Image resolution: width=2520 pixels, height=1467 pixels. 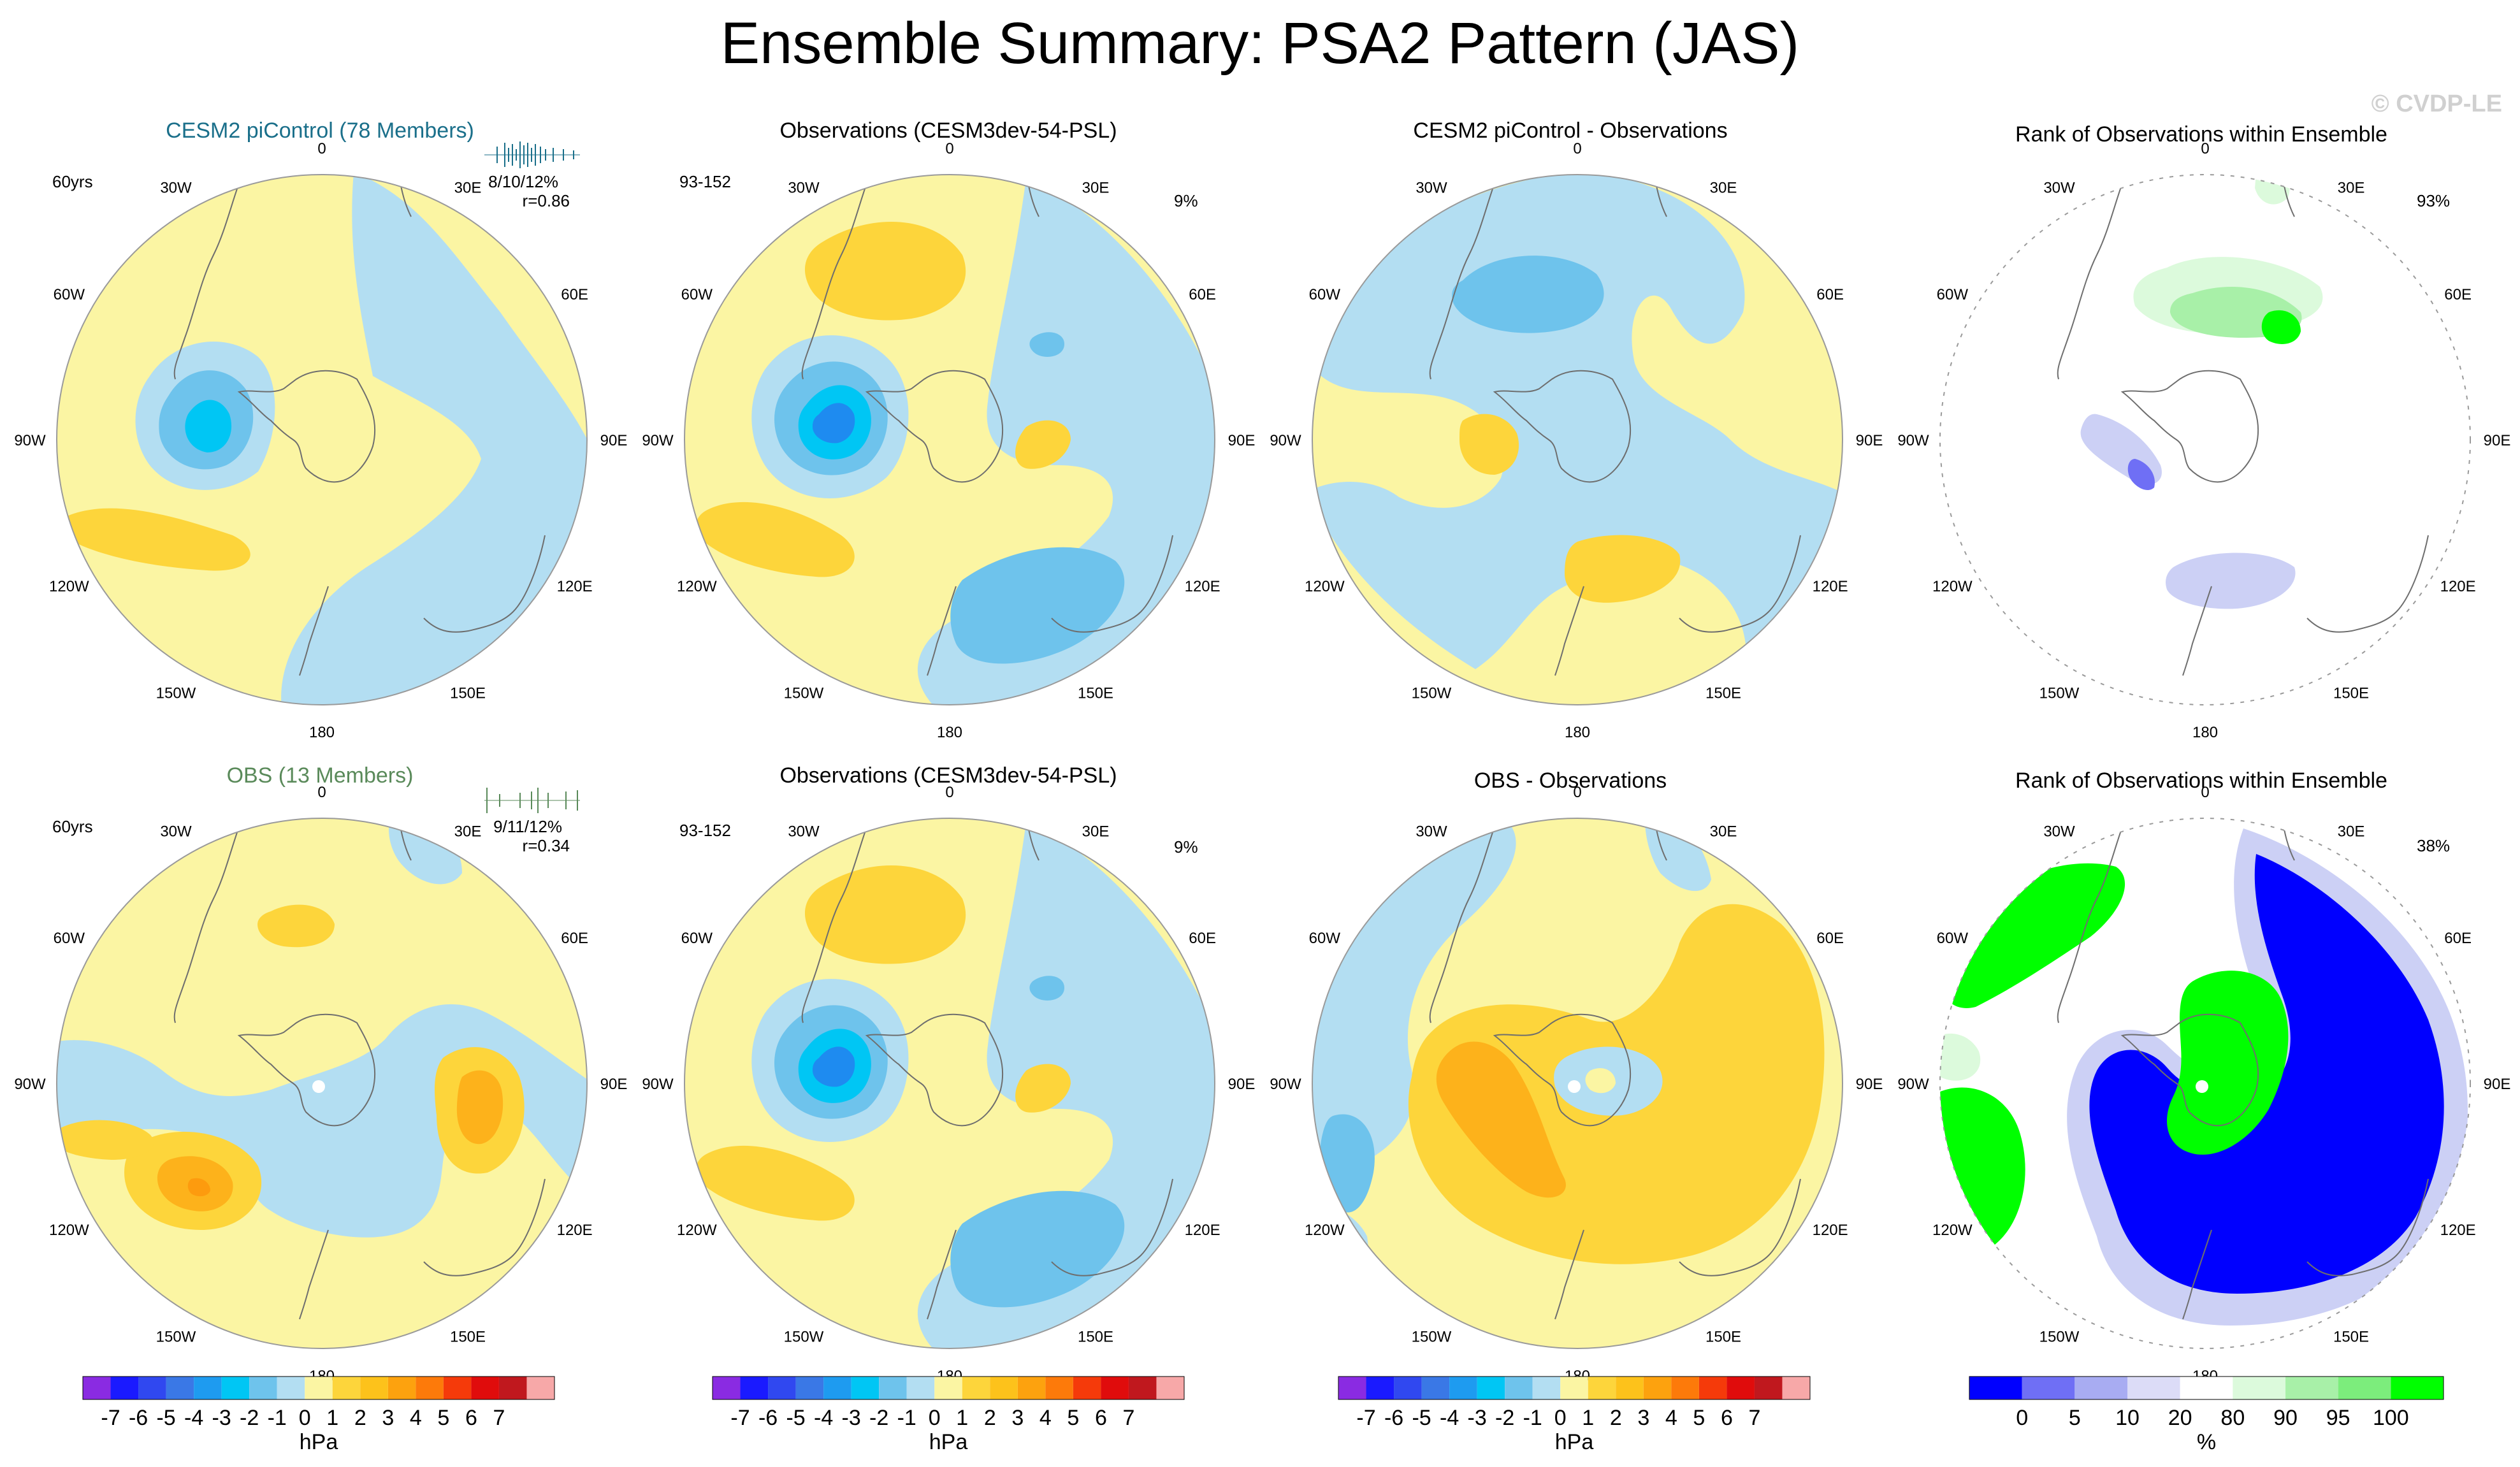 I want to click on colorbar-tick-label: 4, so click(x=1671, y=1418).